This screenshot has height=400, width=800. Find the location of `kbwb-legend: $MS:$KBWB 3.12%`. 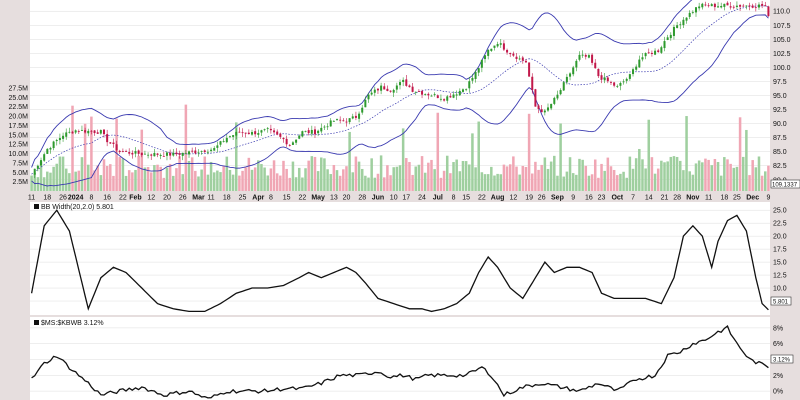

kbwb-legend: $MS:$KBWB 3.12% is located at coordinates (69, 323).